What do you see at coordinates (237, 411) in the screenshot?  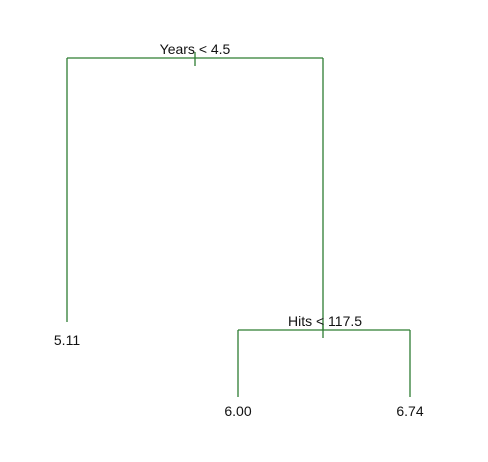 I see `leaf-middle-value: 6.00` at bounding box center [237, 411].